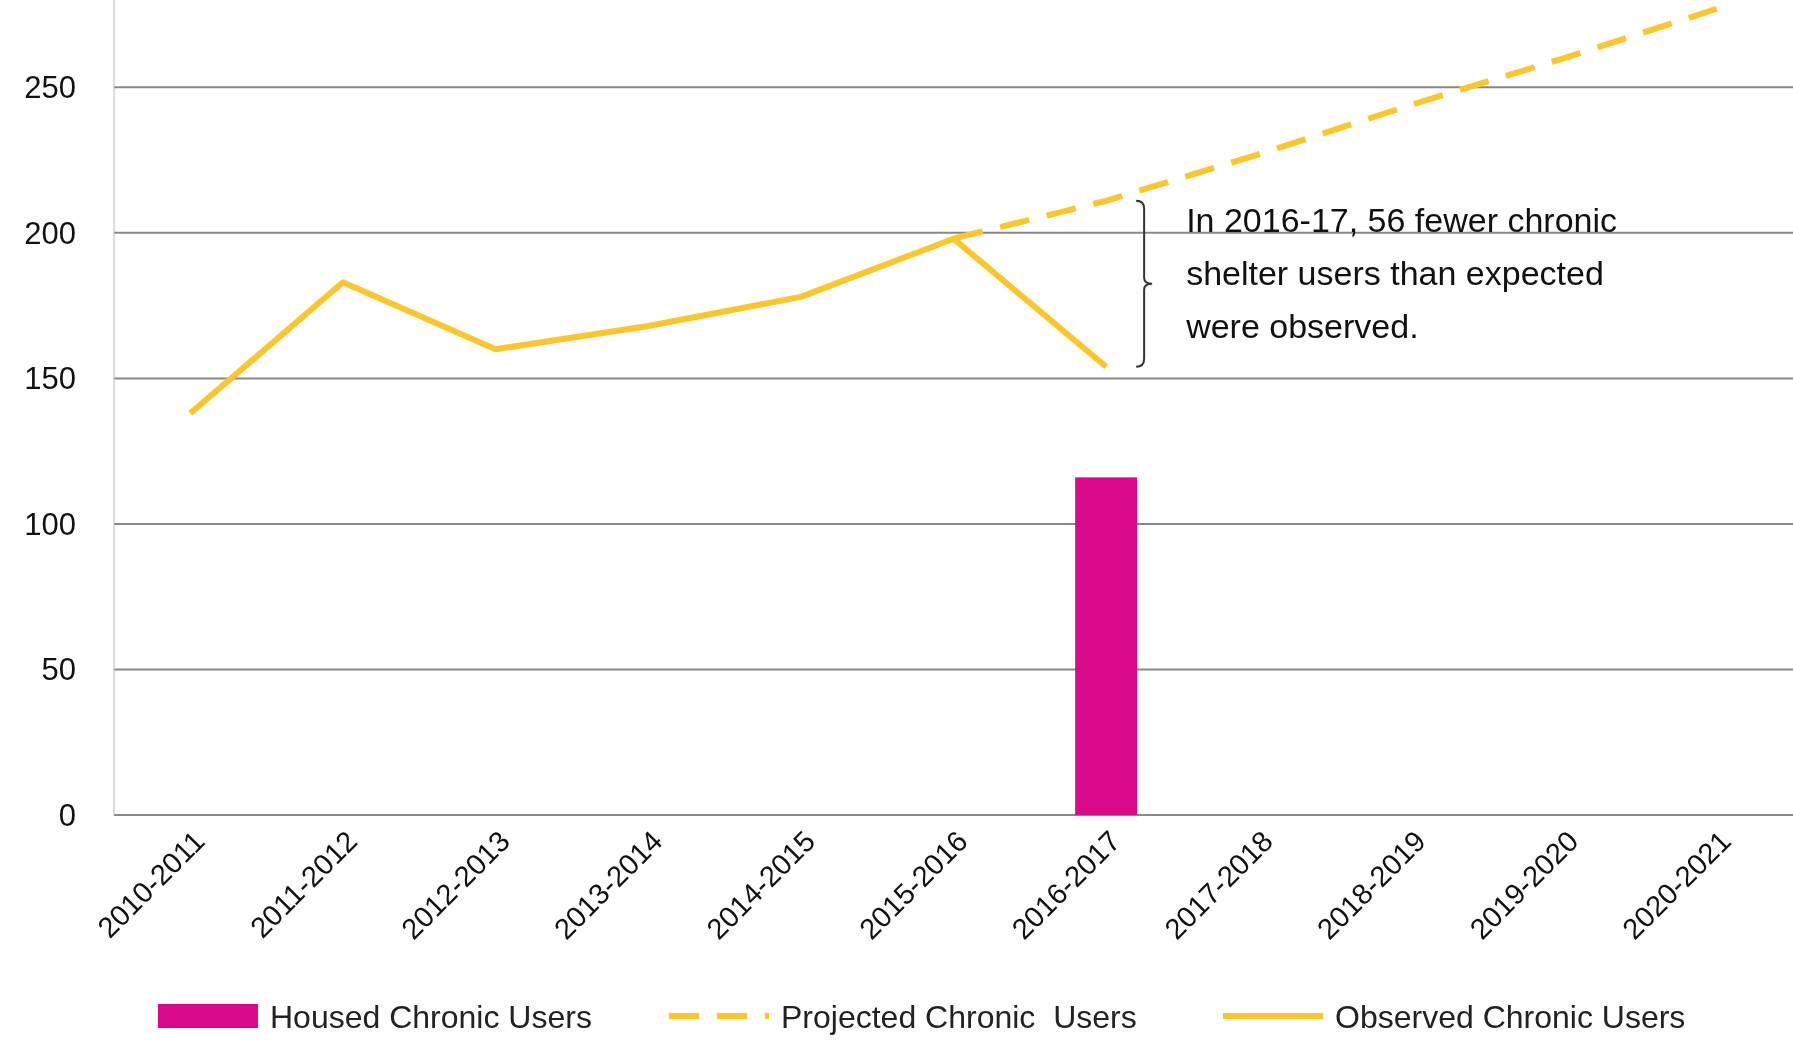 This screenshot has width=1793, height=1047. Describe the element at coordinates (50, 379) in the screenshot. I see `y-tick-label: 150` at that location.